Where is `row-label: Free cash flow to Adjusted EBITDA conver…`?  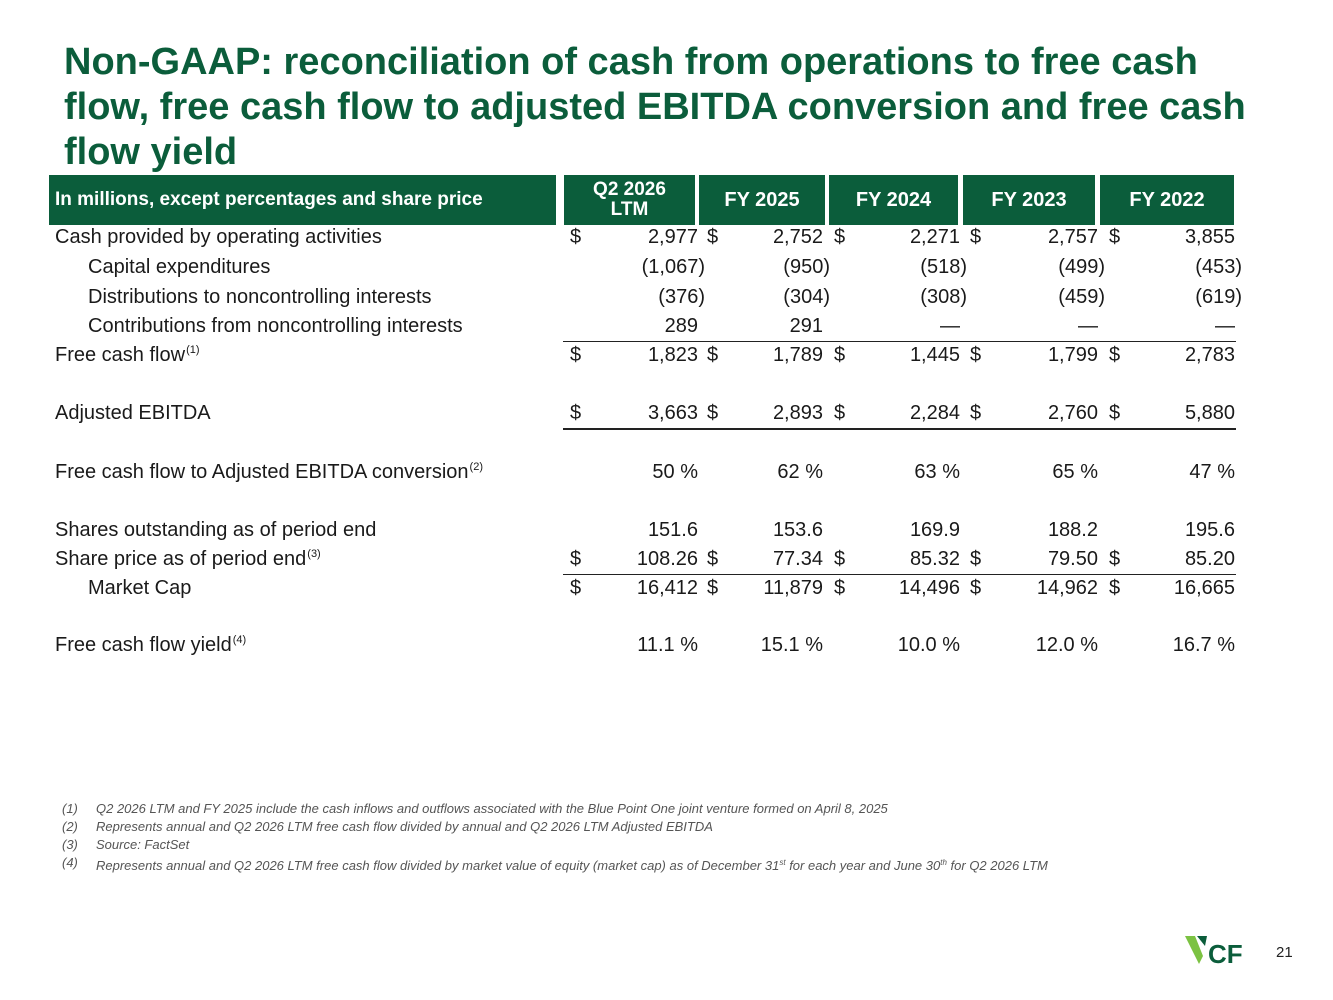 row-label: Free cash flow to Adjusted EBITDA conver… is located at coordinates (269, 472).